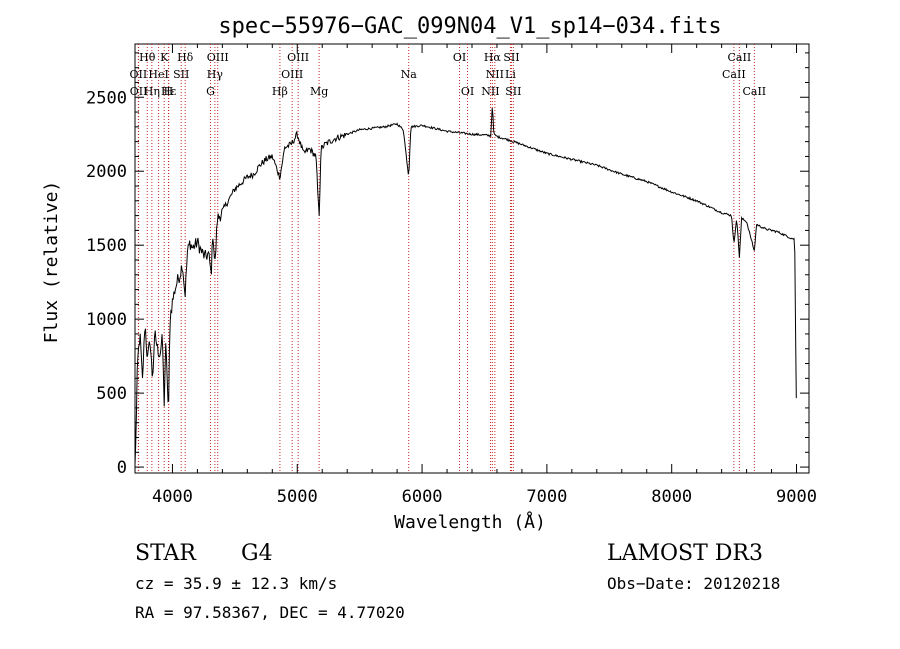 This screenshot has height=649, width=900. Describe the element at coordinates (106, 98) in the screenshot. I see `y-tick-label: 2500` at that location.